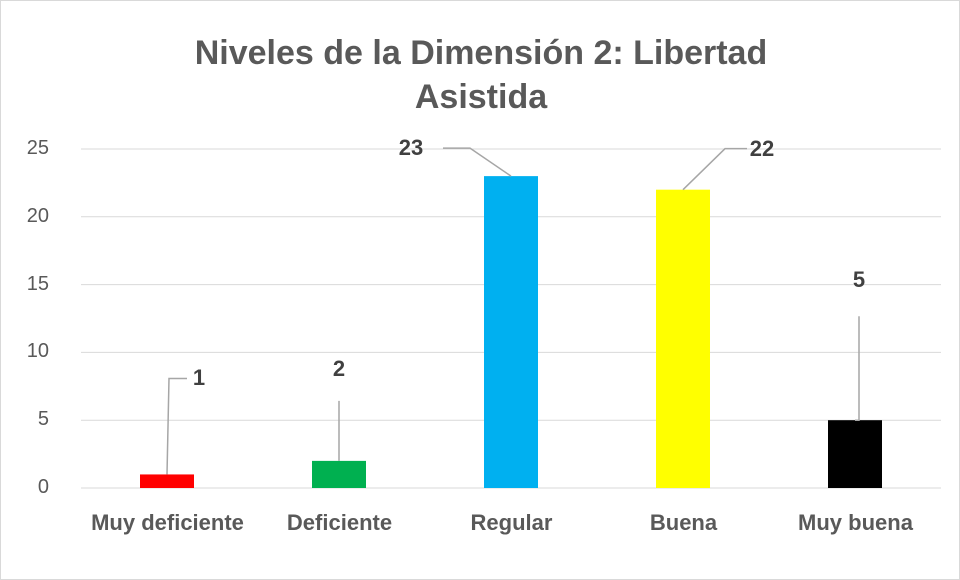 Image resolution: width=960 pixels, height=580 pixels. What do you see at coordinates (37, 215) in the screenshot?
I see `y-tick-label: 20` at bounding box center [37, 215].